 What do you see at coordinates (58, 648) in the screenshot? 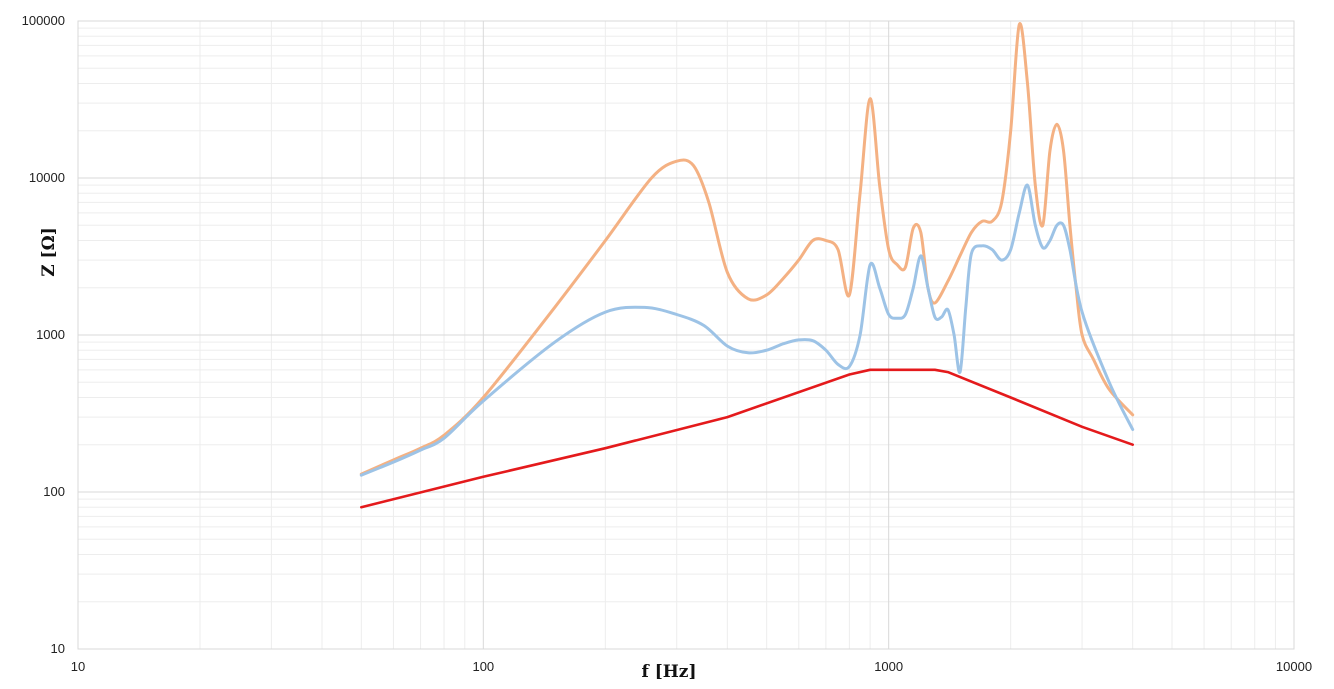
I see `y-tick-label: 10` at bounding box center [58, 648].